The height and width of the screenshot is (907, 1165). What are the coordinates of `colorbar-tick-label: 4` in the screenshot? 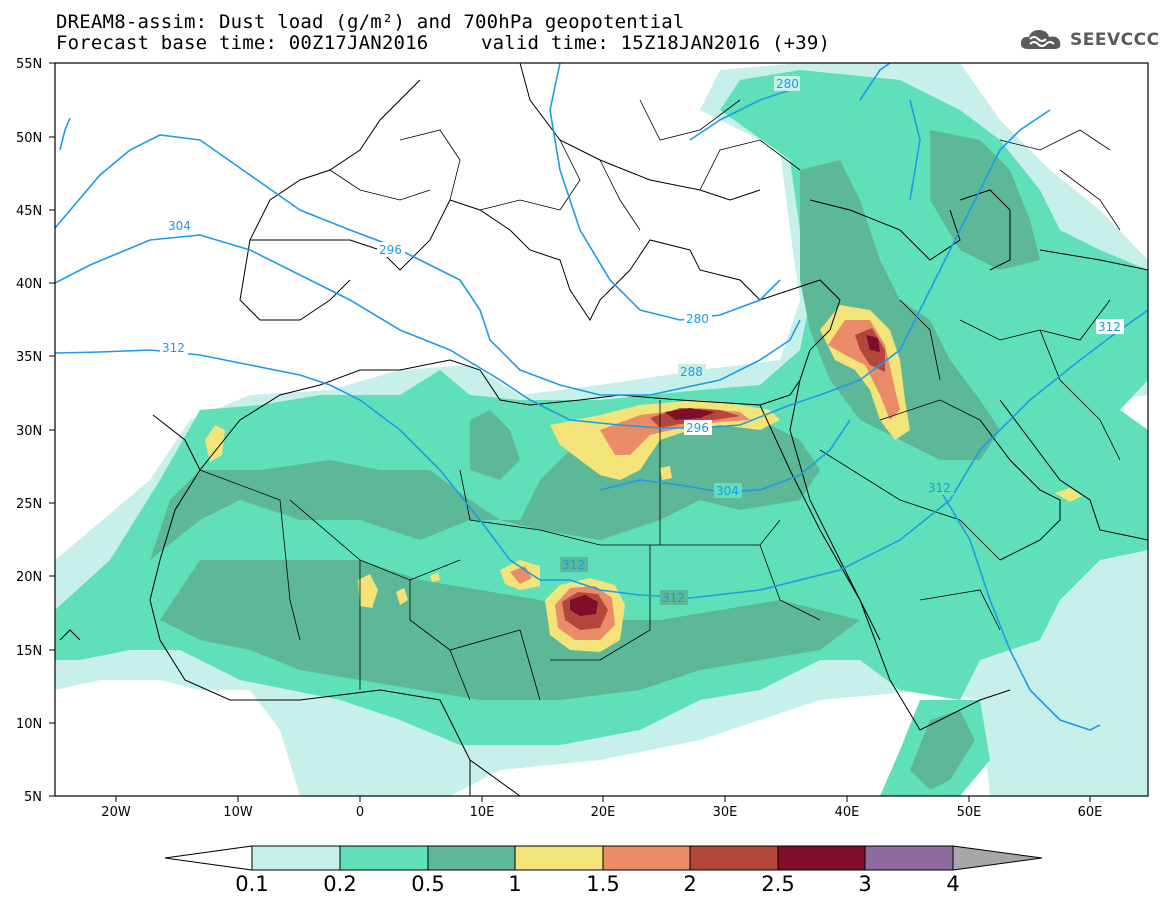 It's located at (953, 884).